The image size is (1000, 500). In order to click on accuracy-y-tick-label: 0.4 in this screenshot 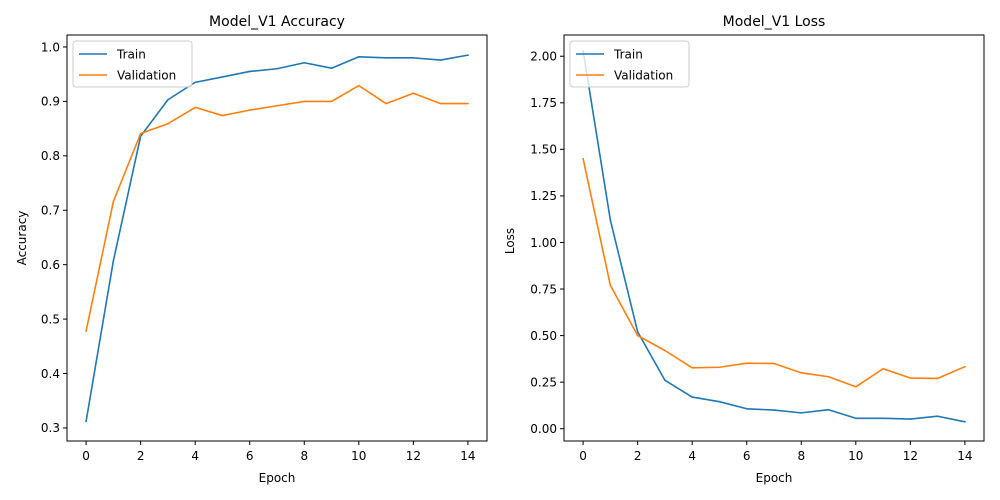, I will do `click(50, 374)`.